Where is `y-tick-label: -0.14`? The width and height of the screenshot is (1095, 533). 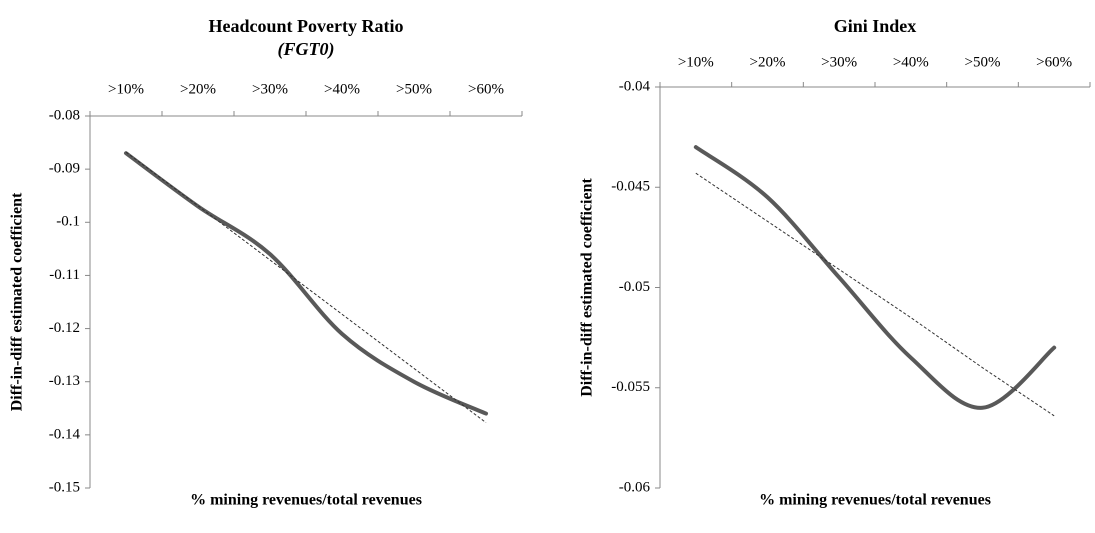 y-tick-label: -0.14 is located at coordinates (65, 434).